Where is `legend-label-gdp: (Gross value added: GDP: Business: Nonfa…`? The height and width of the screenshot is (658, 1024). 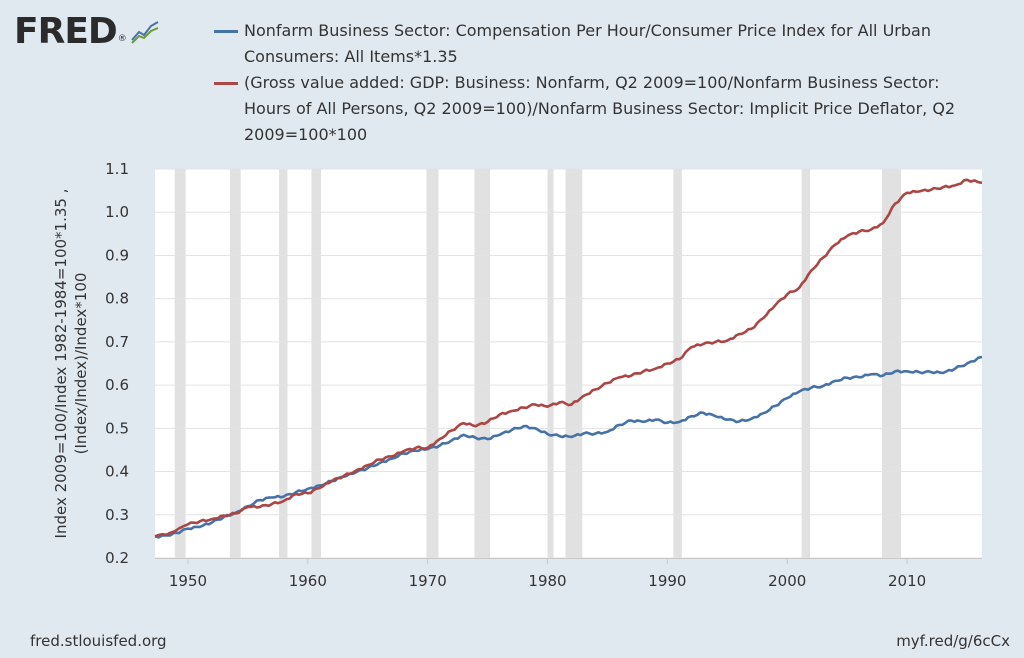
legend-label-gdp: (Gross value added: GDP: Business: Nonfa… is located at coordinates (600, 108).